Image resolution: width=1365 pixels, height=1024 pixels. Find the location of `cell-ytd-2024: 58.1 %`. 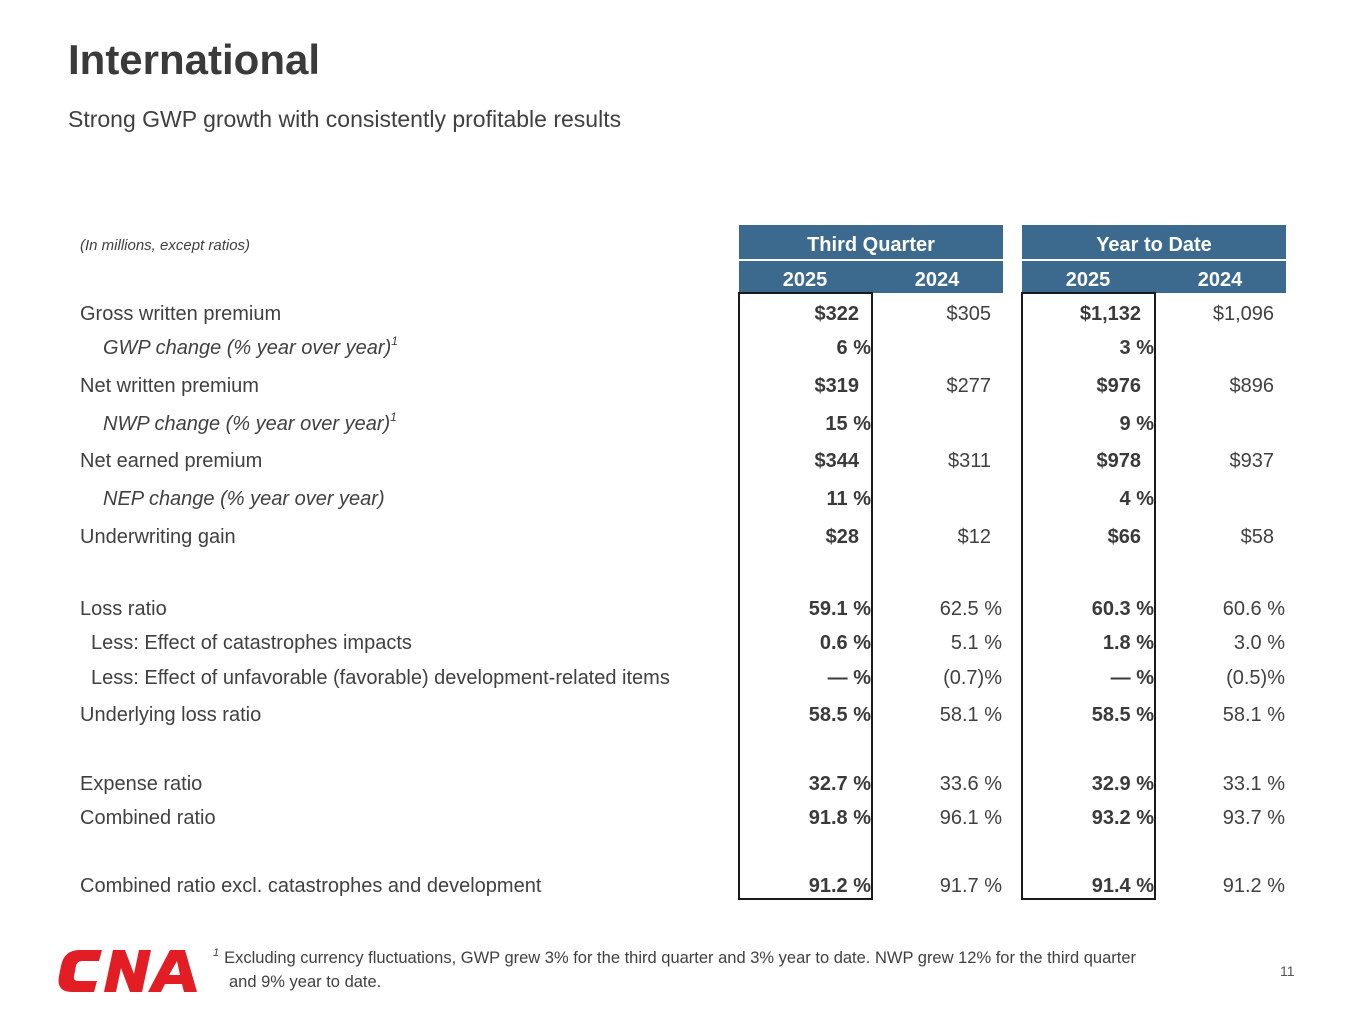

cell-ytd-2024: 58.1 % is located at coordinates (1253, 715).